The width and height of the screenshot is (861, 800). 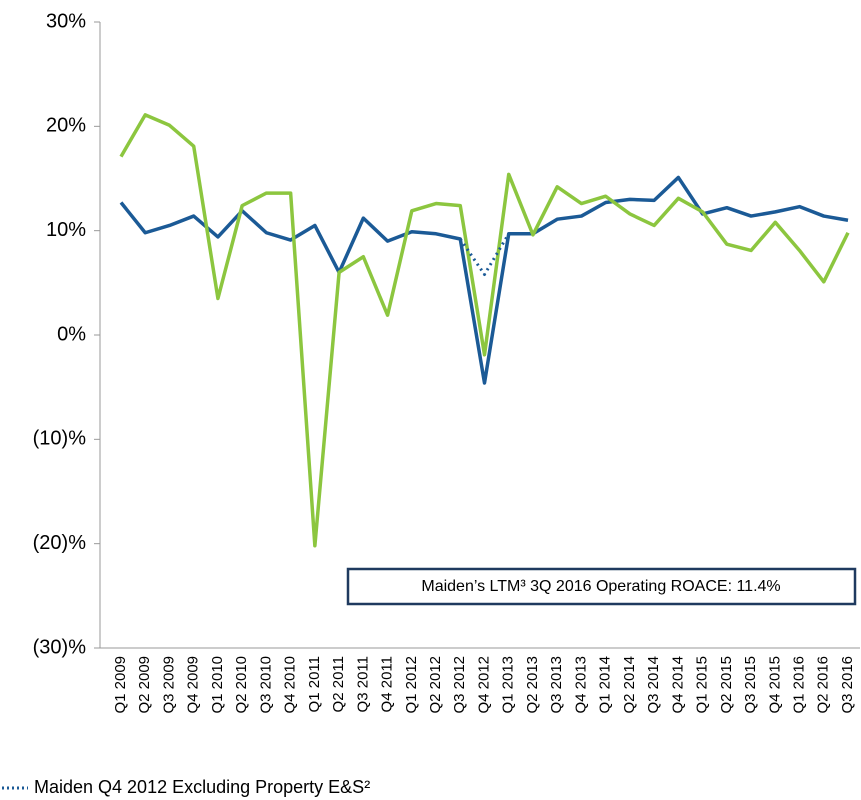 What do you see at coordinates (483, 685) in the screenshot?
I see `x-tick-label: Q4 2012` at bounding box center [483, 685].